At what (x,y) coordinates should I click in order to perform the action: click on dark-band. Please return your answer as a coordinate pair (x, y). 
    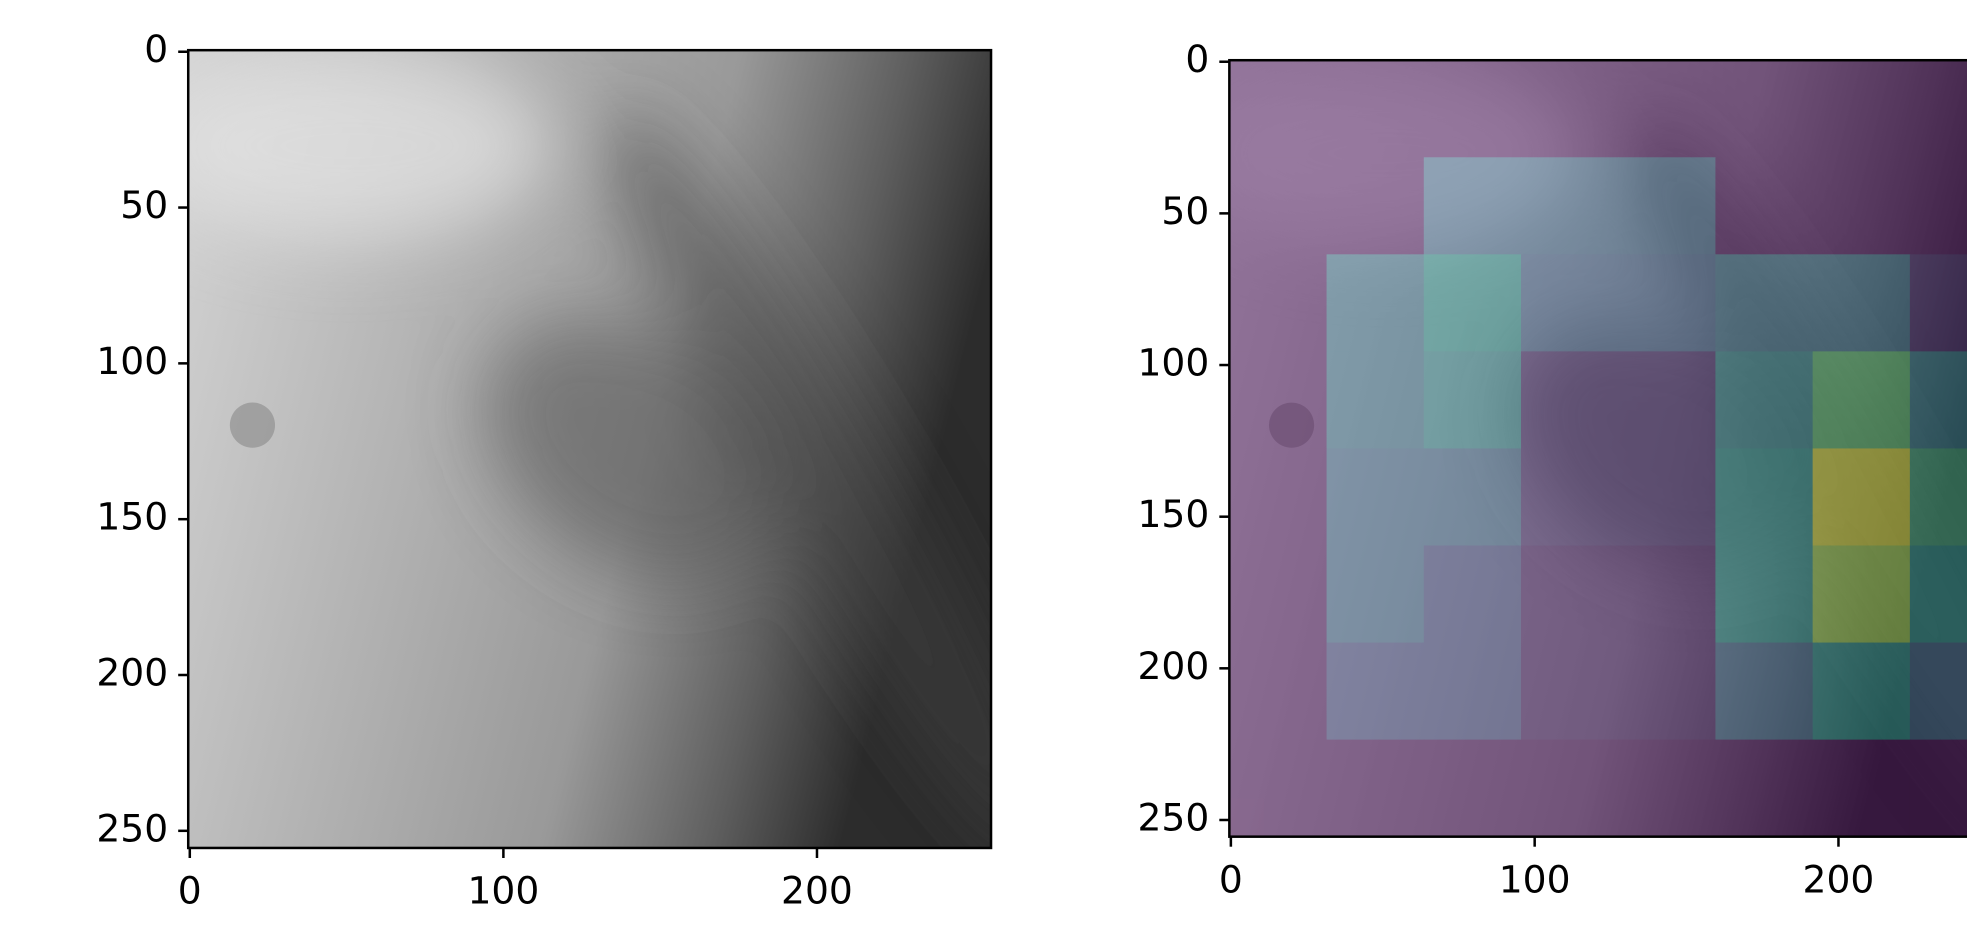
    Looking at the image, I should click on (1799, 476).